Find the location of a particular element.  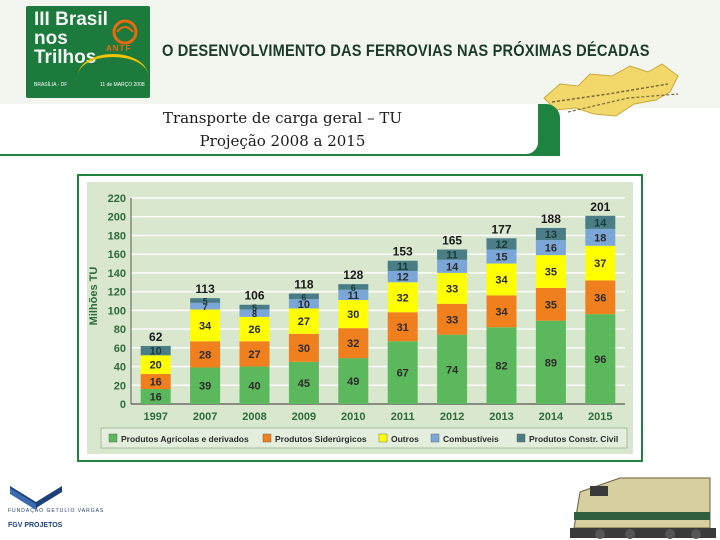

x-tick-label: 2014 is located at coordinates (551, 417).